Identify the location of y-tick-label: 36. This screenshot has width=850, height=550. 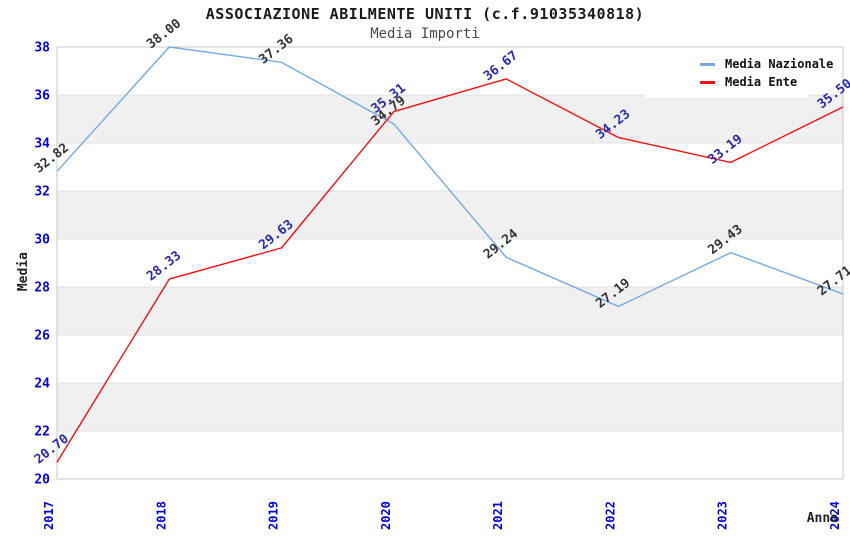
(42, 96).